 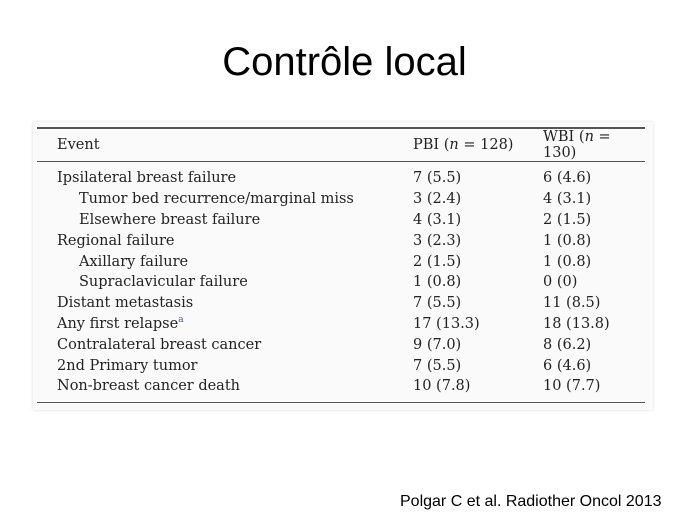 What do you see at coordinates (344, 62) in the screenshot?
I see `slide-title: Contrôle local` at bounding box center [344, 62].